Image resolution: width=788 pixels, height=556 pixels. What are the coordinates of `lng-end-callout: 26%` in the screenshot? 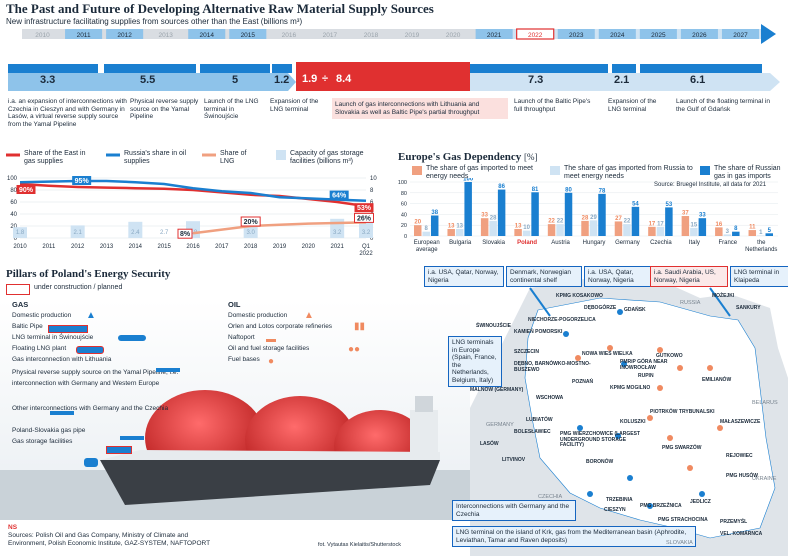 It's located at (364, 218).